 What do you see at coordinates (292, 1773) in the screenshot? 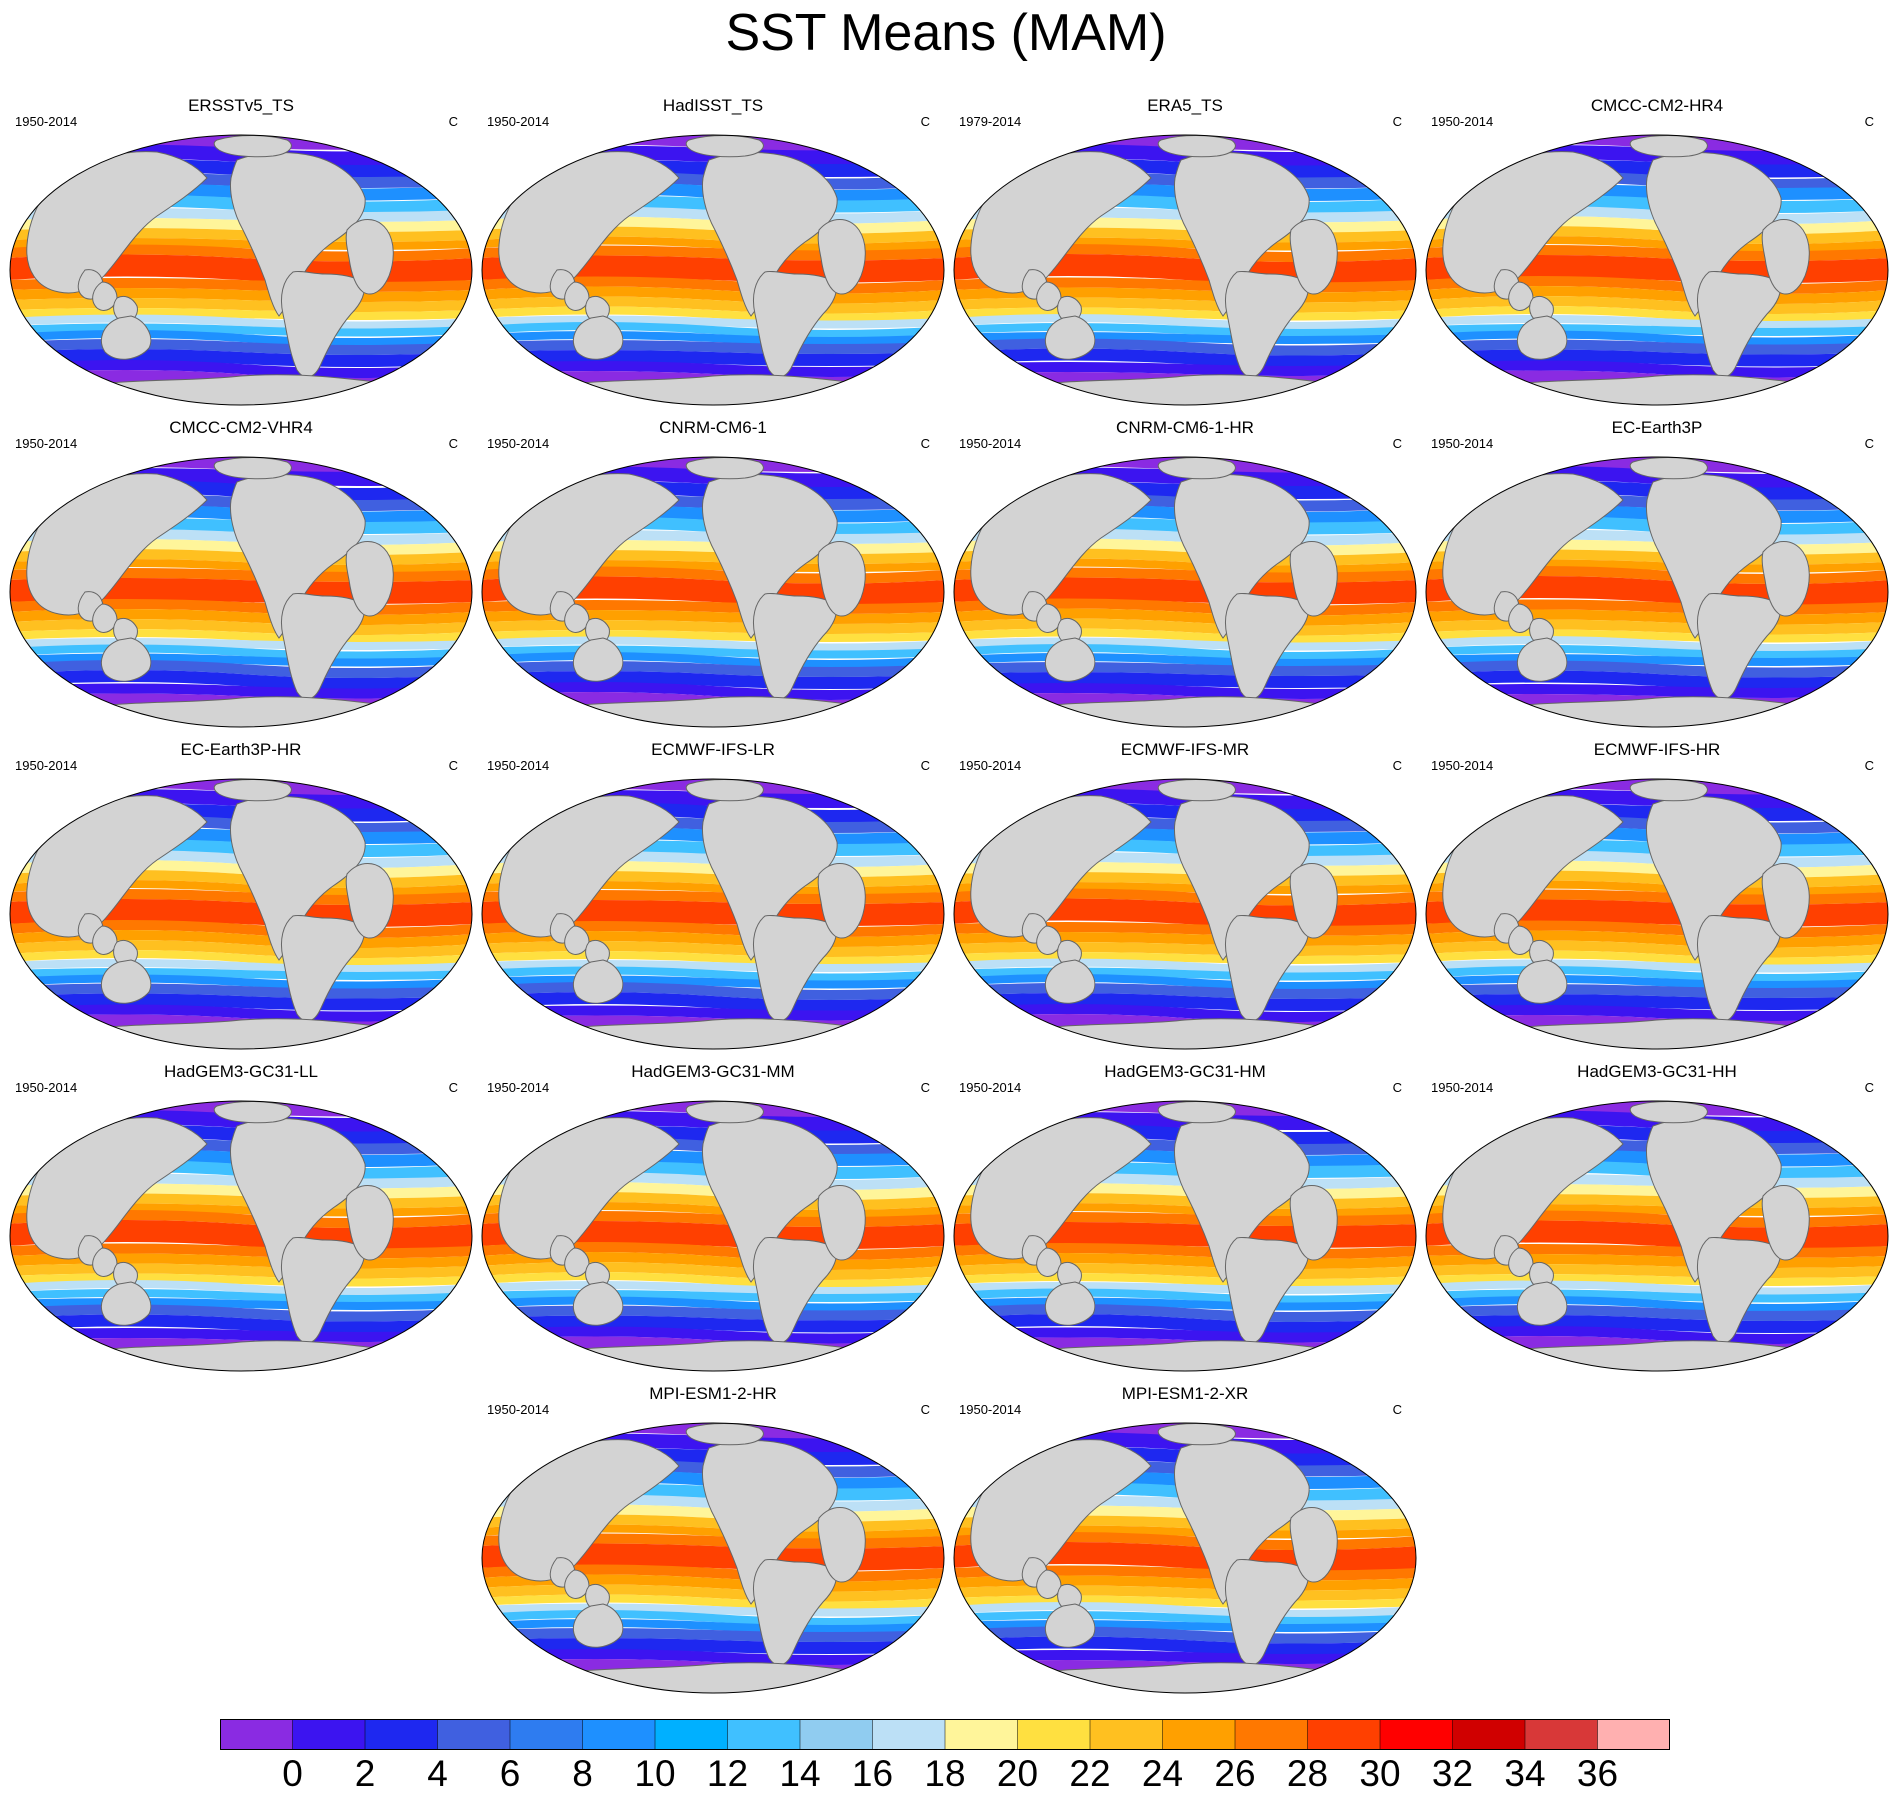
I see `colorbar-tick-label: 0` at bounding box center [292, 1773].